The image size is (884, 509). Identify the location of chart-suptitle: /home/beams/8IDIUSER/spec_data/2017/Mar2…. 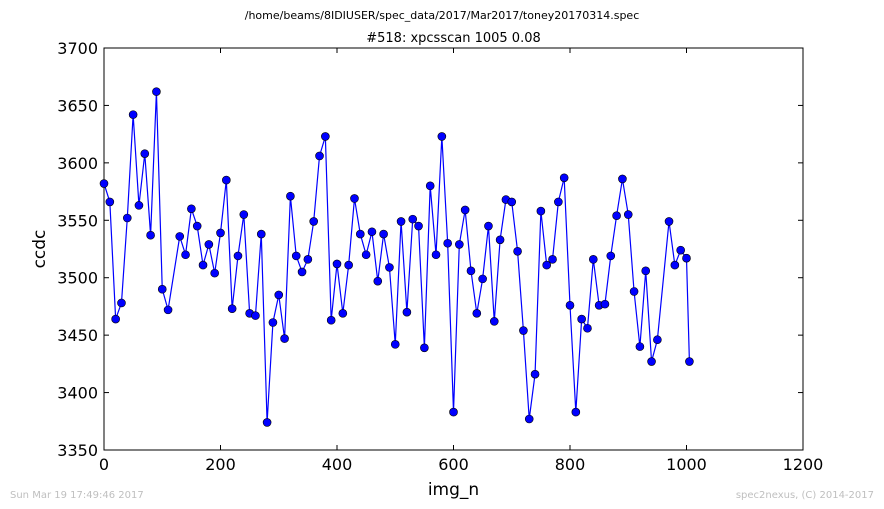
(442, 15).